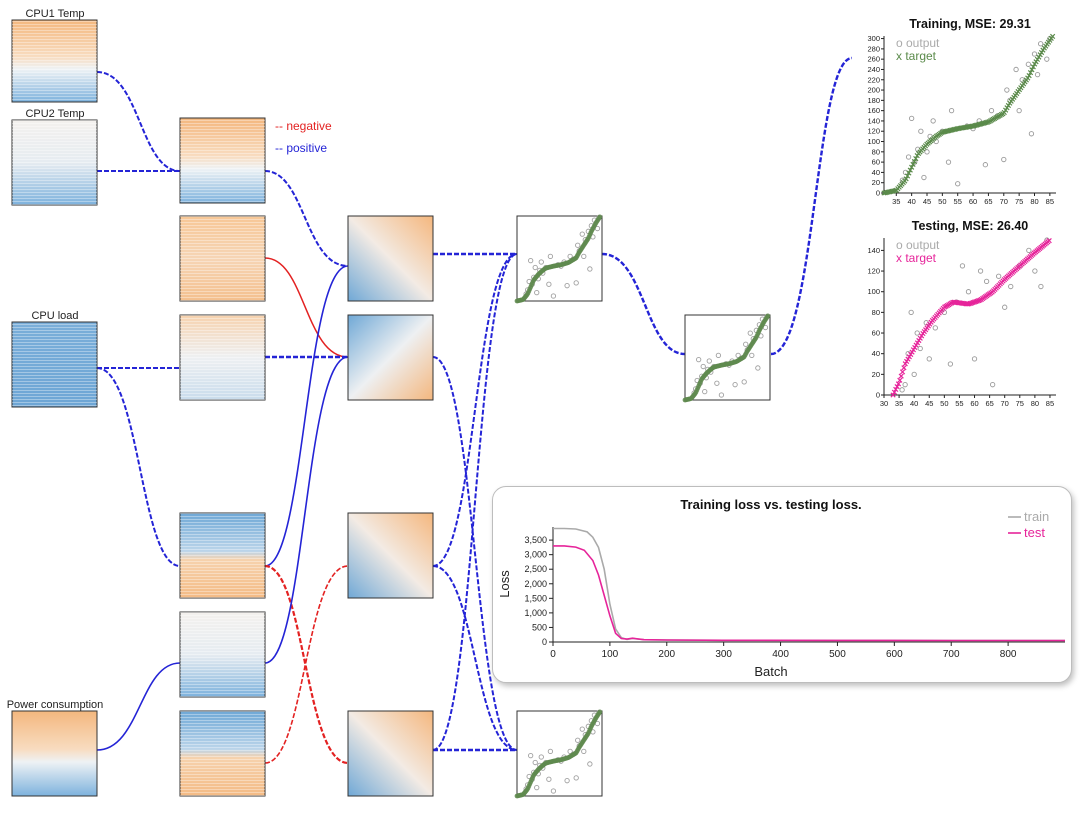 This screenshot has width=1085, height=813. Describe the element at coordinates (55, 705) in the screenshot. I see `input-label-power: Power consumption` at that location.